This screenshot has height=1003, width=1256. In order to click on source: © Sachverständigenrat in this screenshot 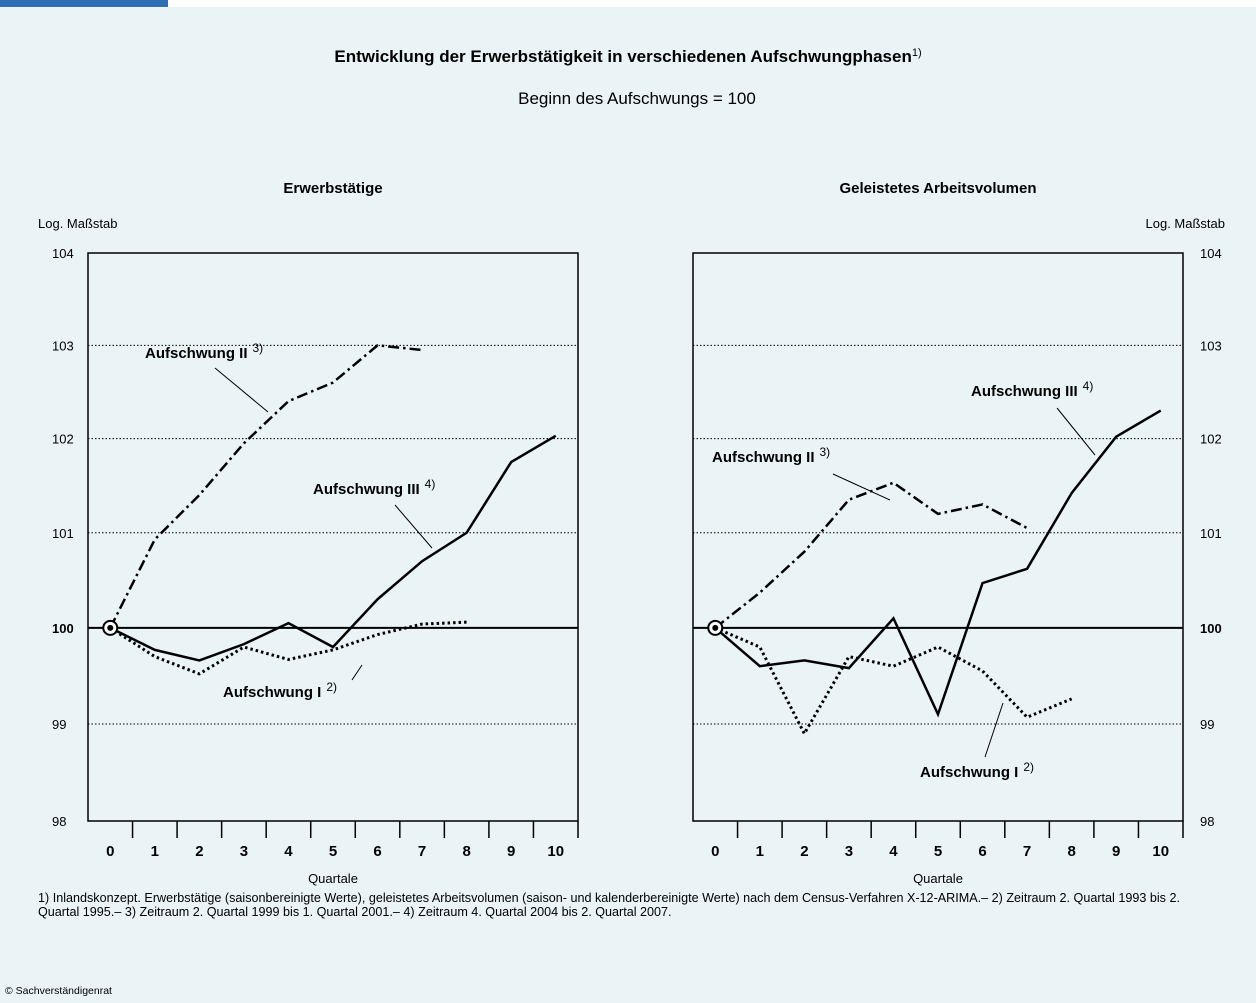, I will do `click(58, 991)`.